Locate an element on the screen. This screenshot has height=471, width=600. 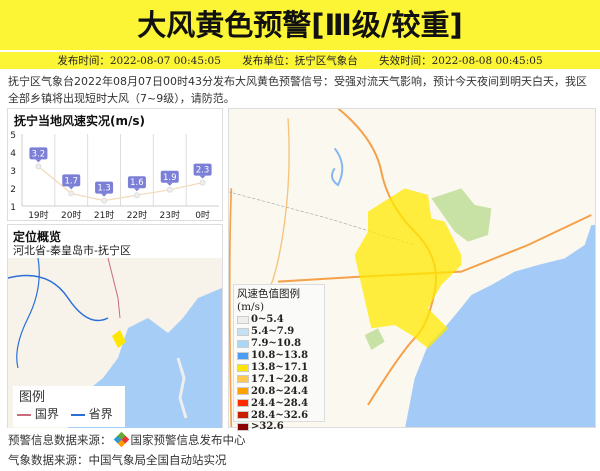
weather-source: 气象数据来源：中国气象局全国自动站实况 is located at coordinates (117, 460).